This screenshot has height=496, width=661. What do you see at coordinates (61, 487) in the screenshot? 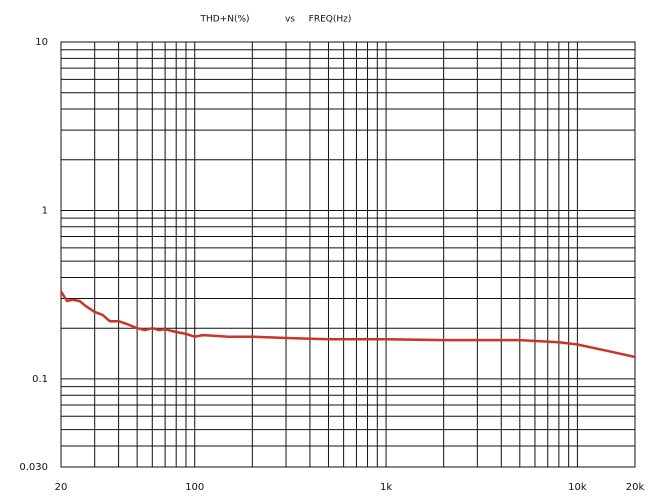
I see `x-tick-label: 20` at bounding box center [61, 487].